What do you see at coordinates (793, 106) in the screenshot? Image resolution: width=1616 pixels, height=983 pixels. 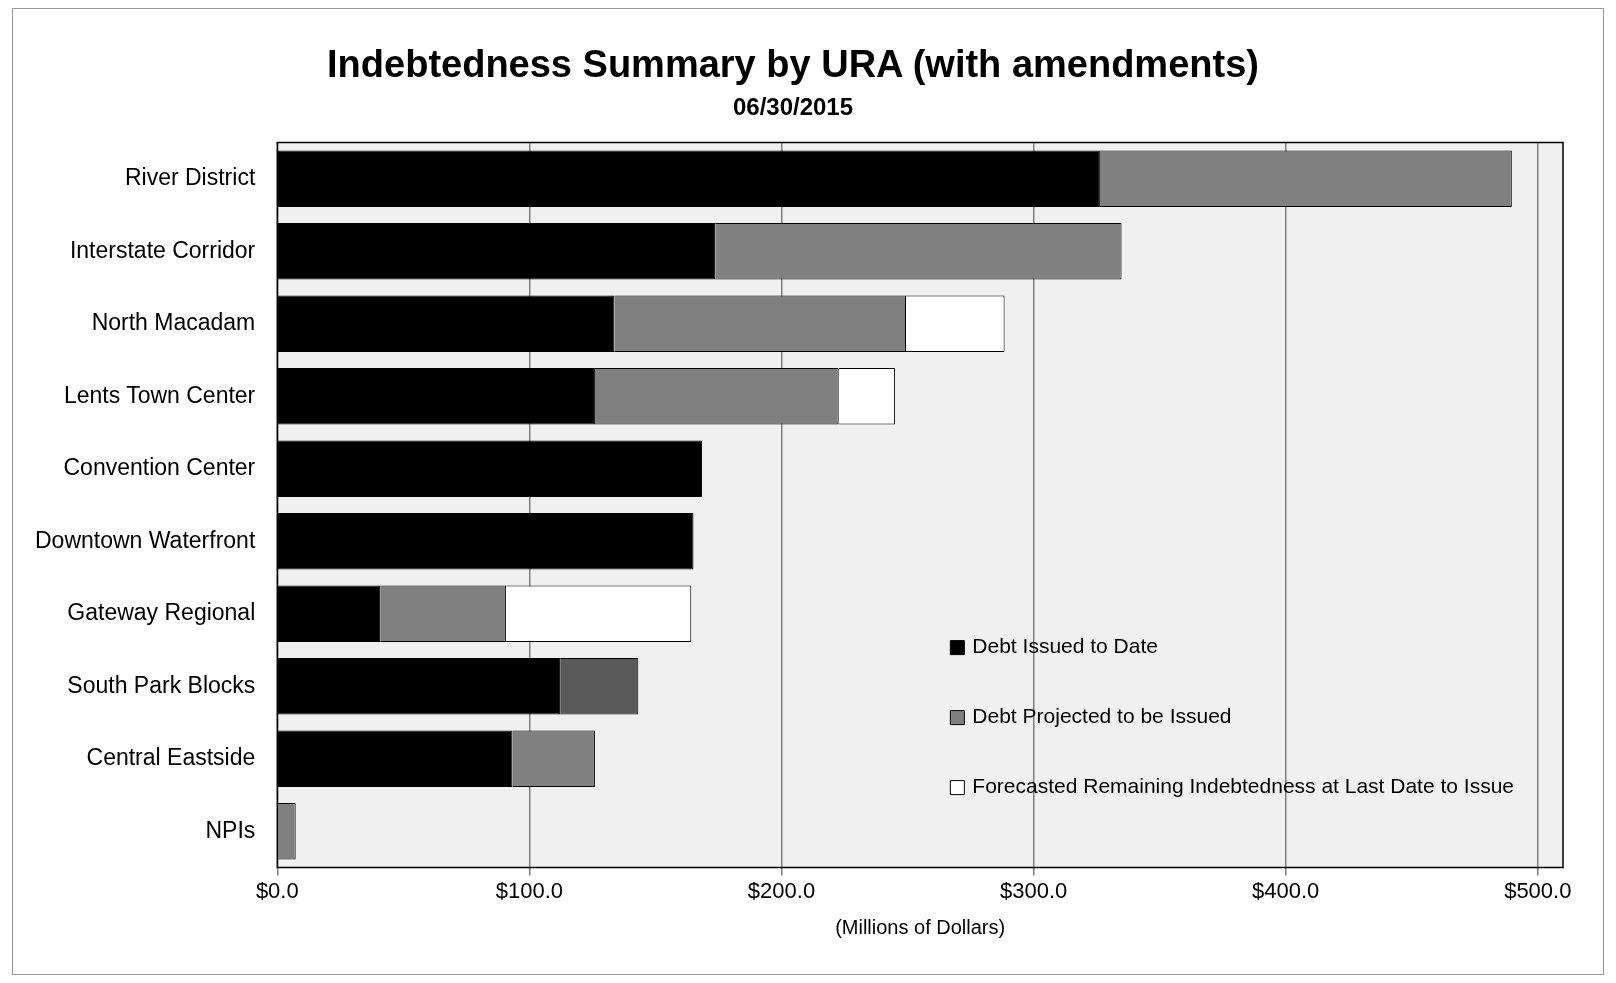 I see `chart-subtitle: 06/30/2015` at bounding box center [793, 106].